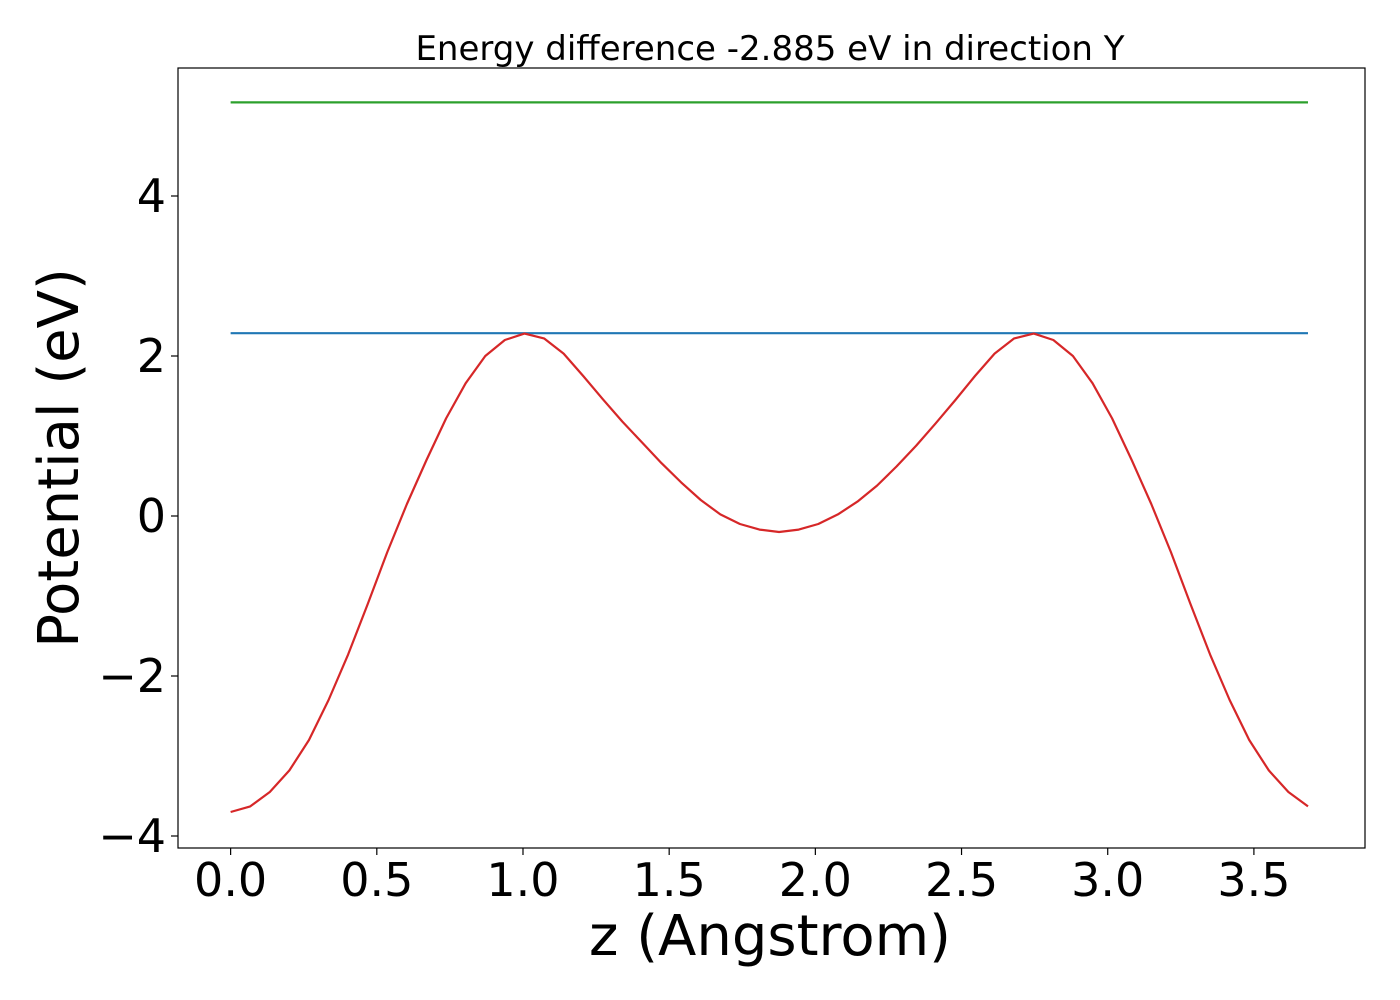 This screenshot has width=1400, height=1000. I want to click on x-tick-label: 2.5, so click(961, 880).